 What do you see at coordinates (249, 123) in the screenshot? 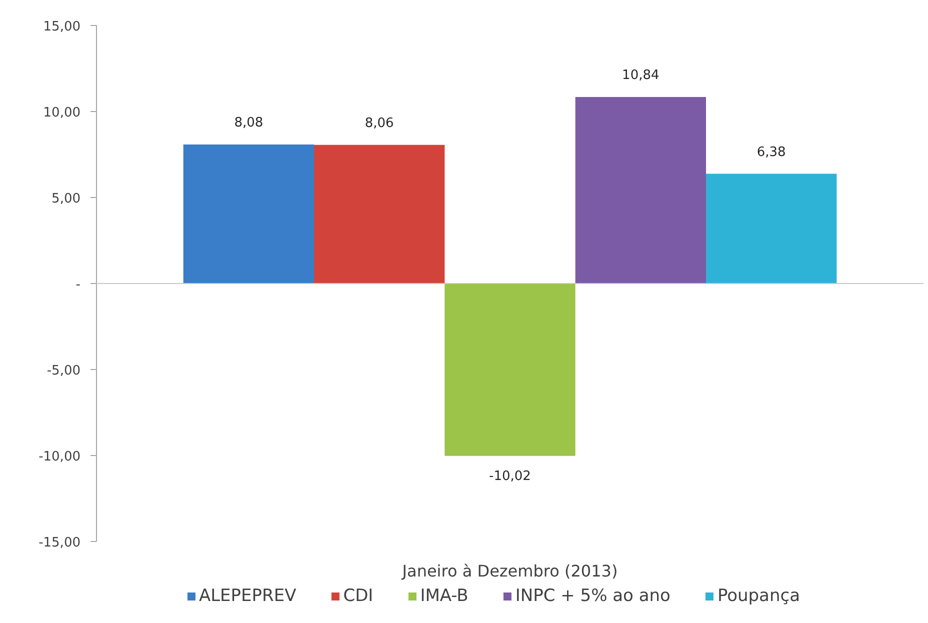
I see `data-label: 8,08` at bounding box center [249, 123].